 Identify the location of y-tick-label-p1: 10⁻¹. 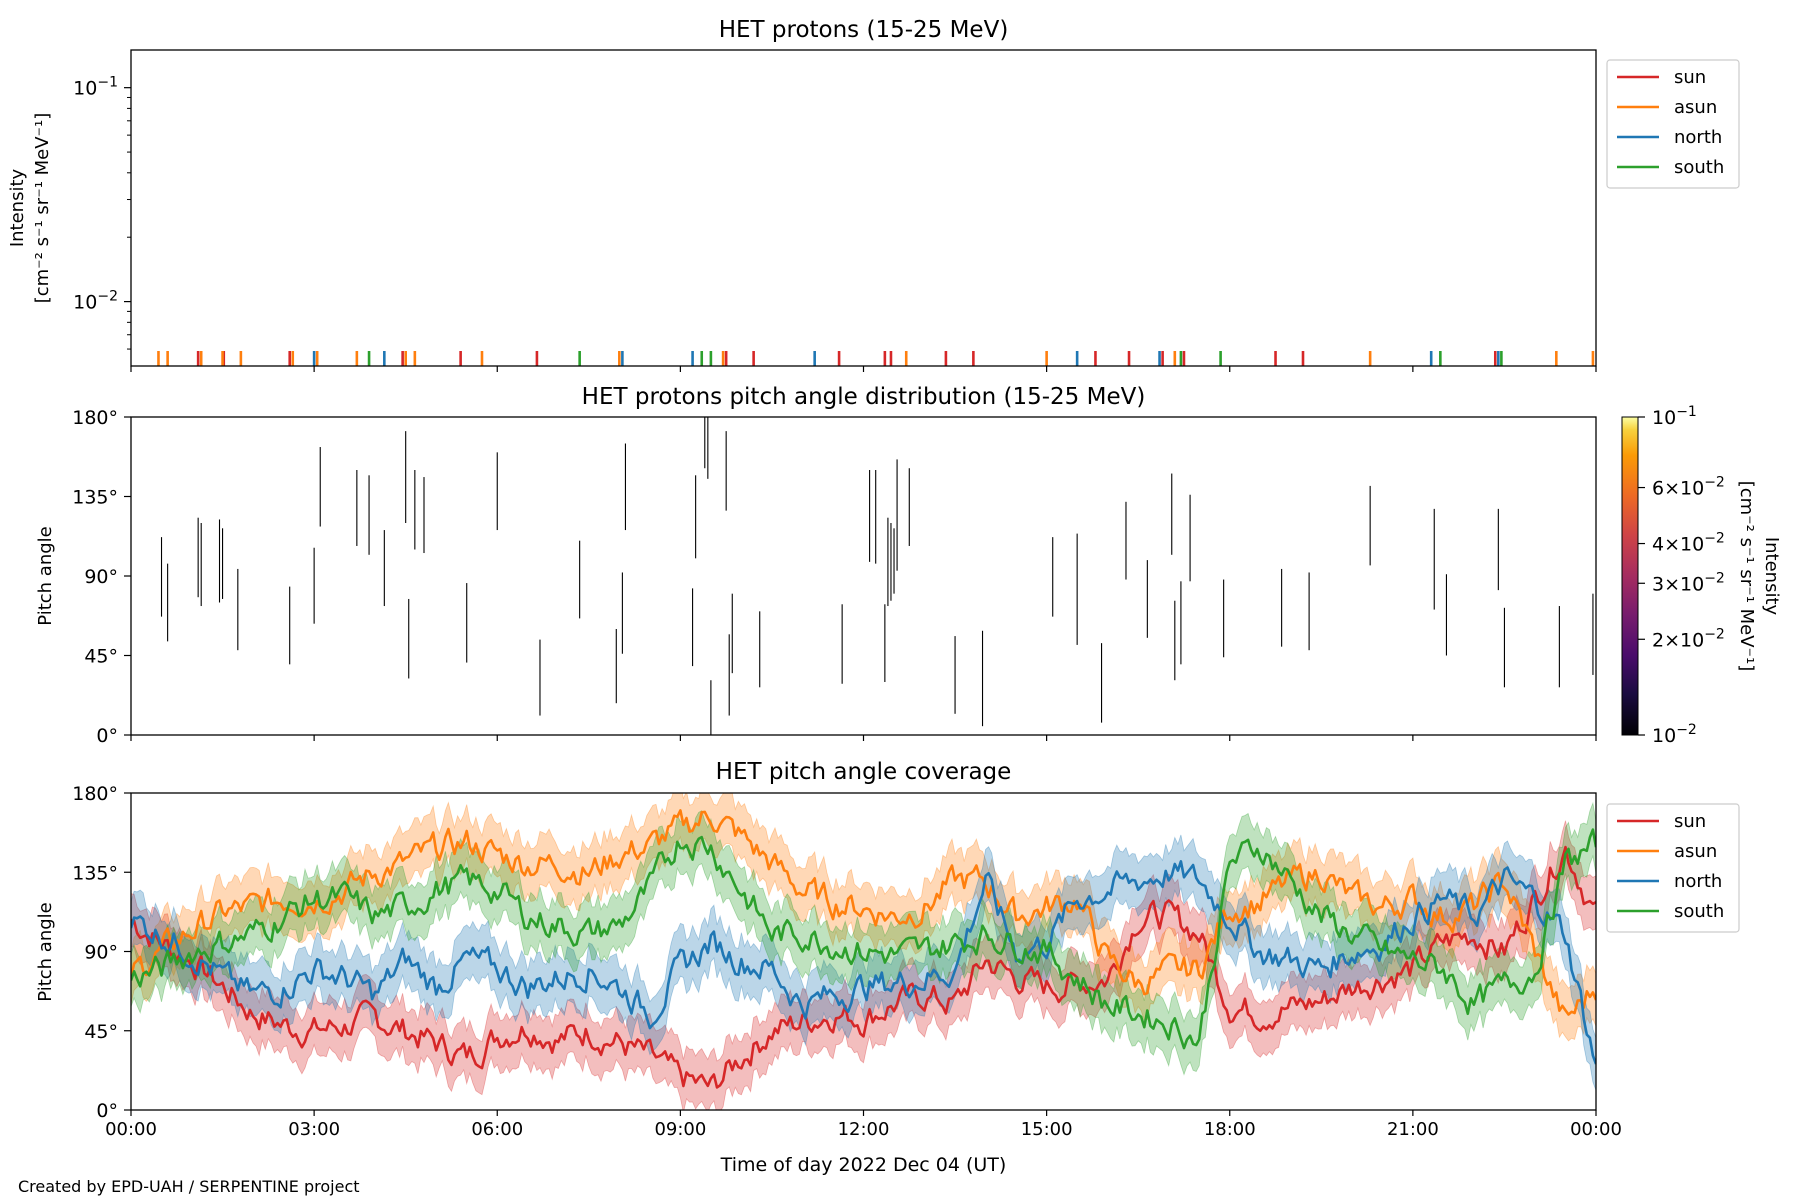
(95, 87).